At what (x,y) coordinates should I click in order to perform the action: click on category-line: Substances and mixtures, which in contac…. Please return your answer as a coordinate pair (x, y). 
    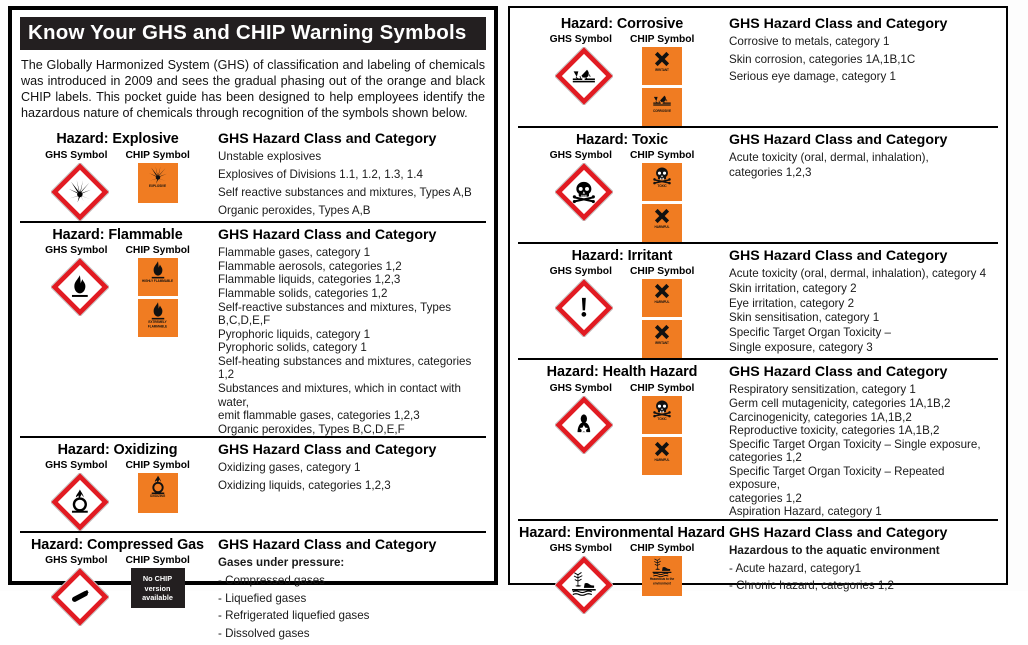
    Looking at the image, I should click on (339, 395).